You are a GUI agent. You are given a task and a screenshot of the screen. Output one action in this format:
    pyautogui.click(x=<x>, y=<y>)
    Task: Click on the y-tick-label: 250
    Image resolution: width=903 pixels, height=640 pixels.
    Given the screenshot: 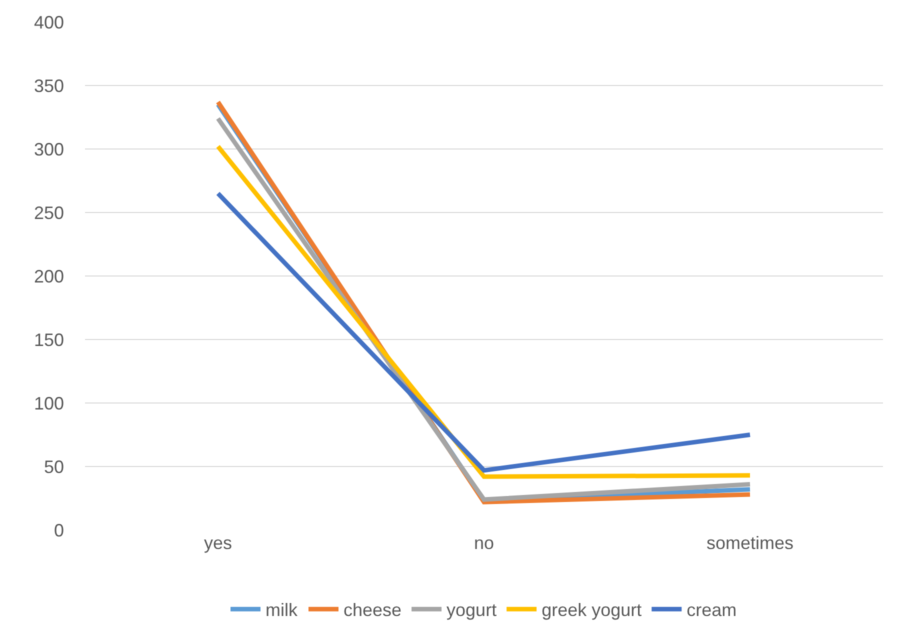 What is the action you would take?
    pyautogui.click(x=49, y=212)
    